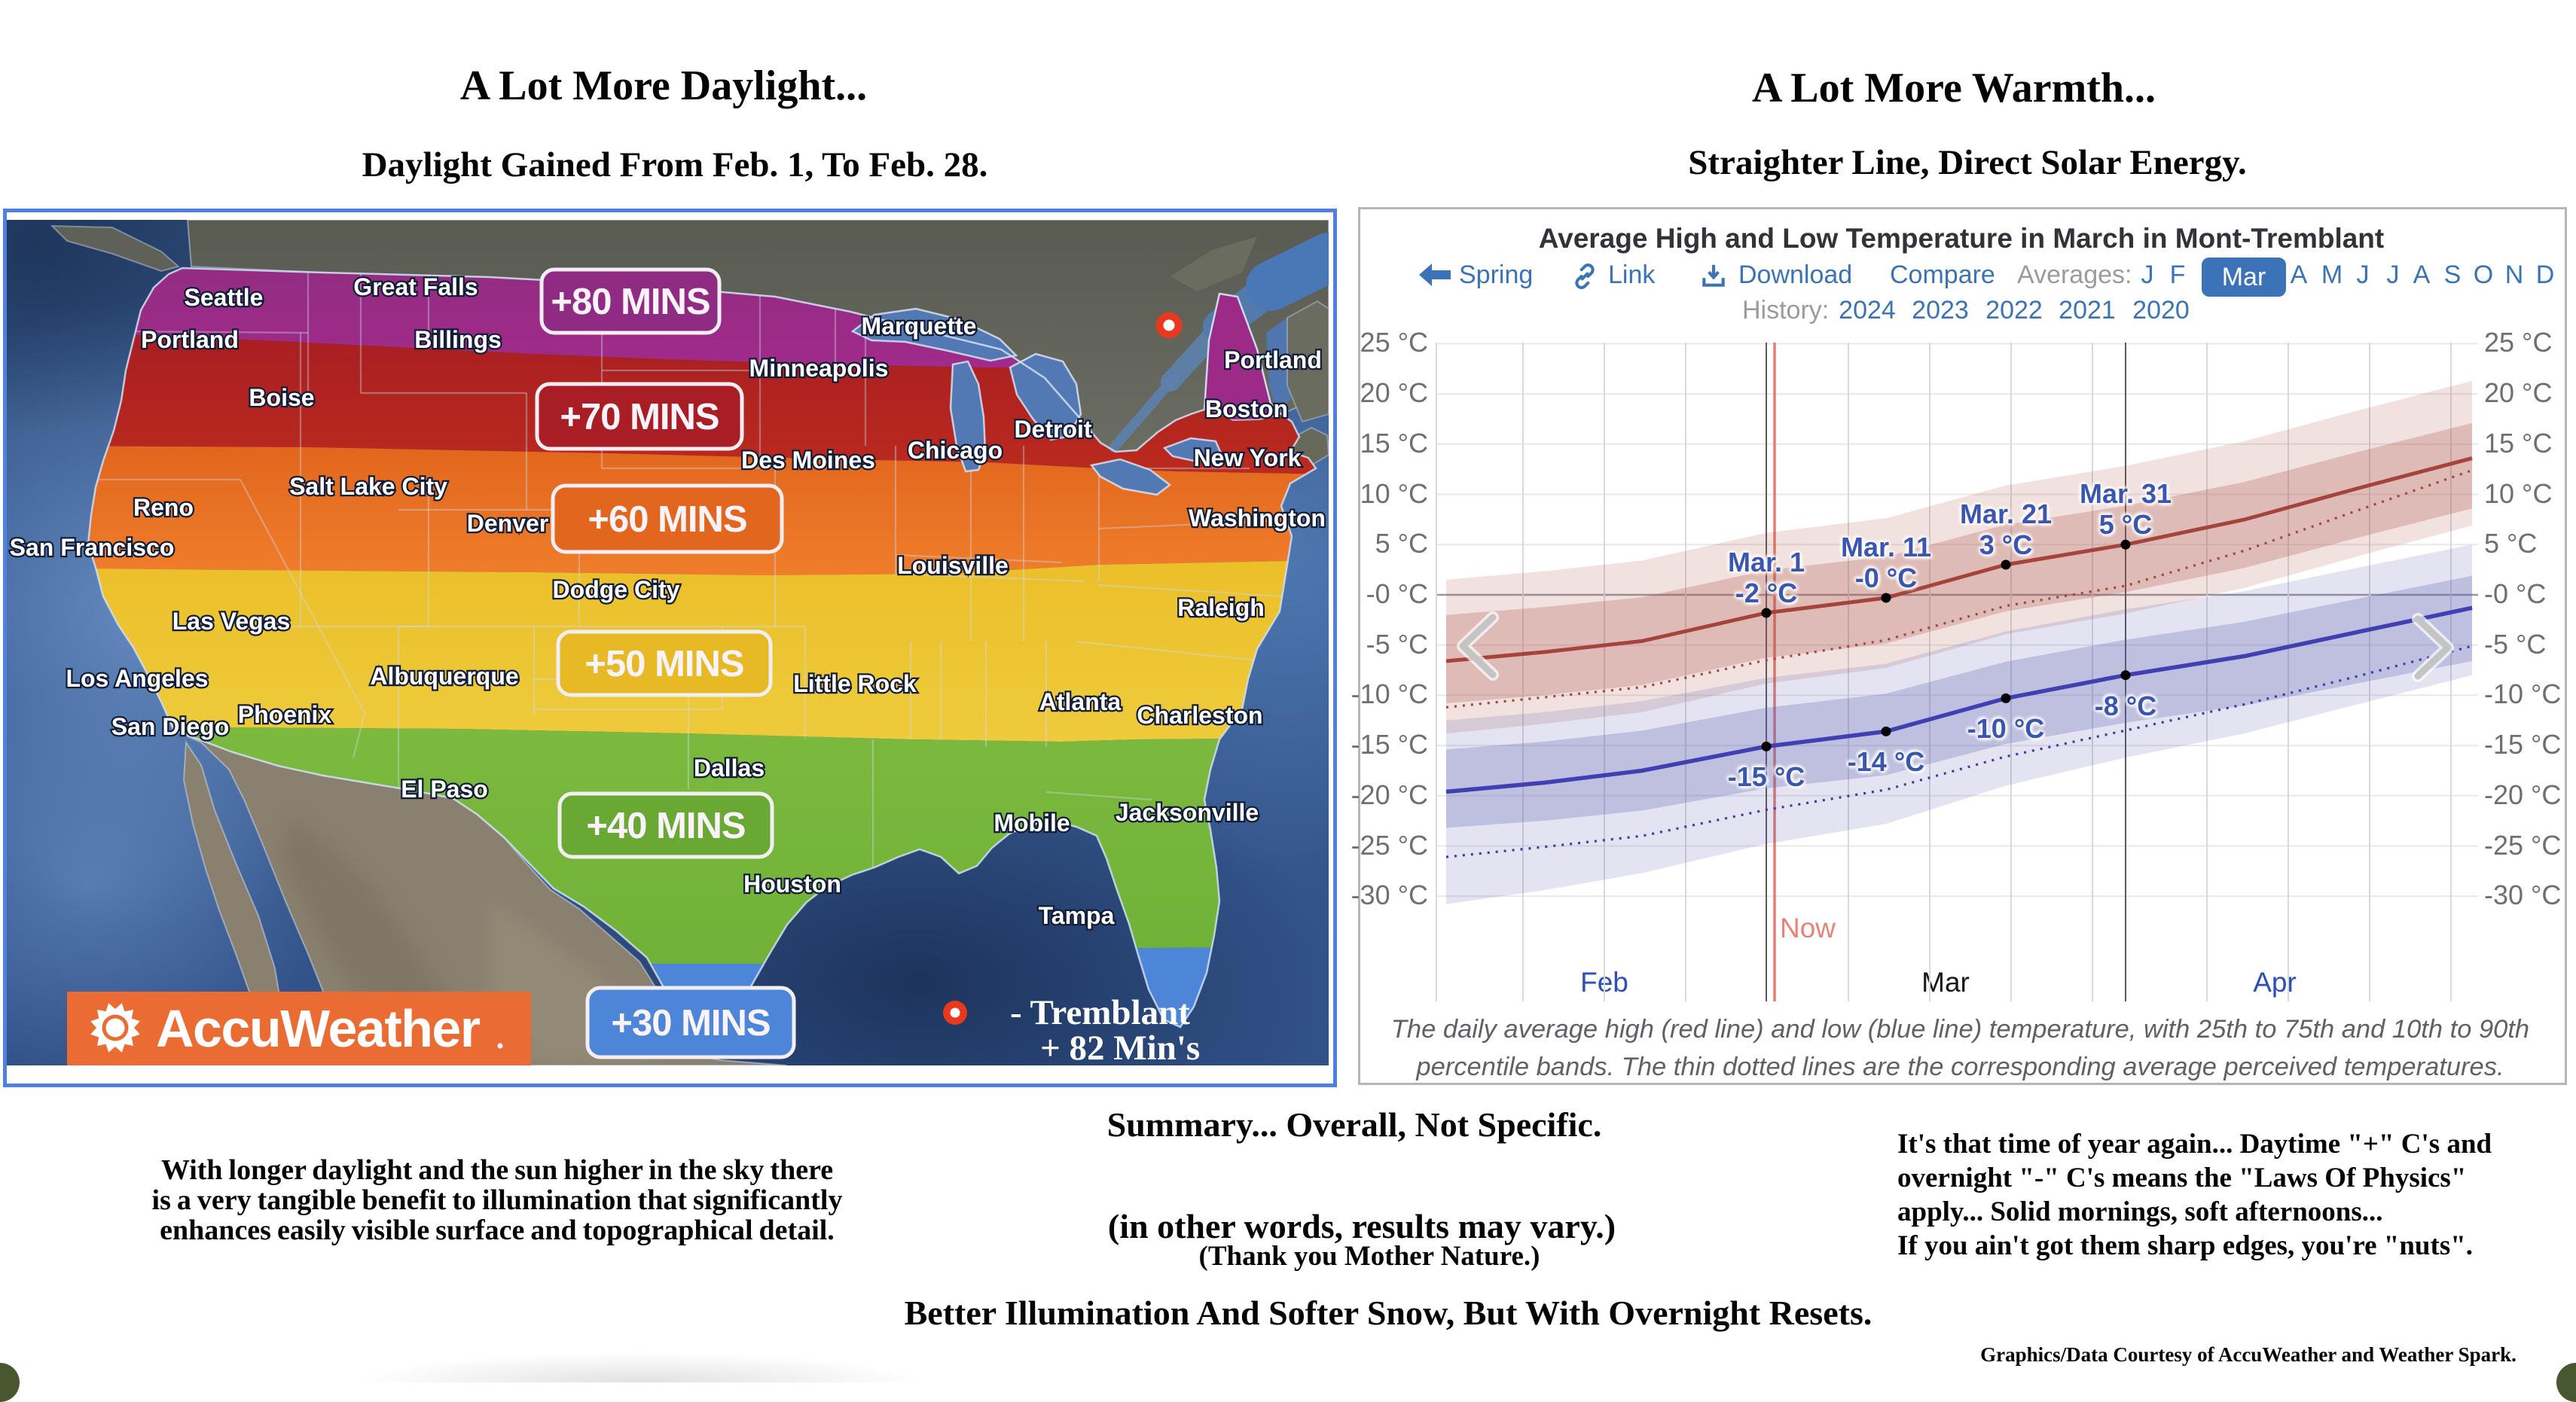 This screenshot has width=2576, height=1402. What do you see at coordinates (808, 460) in the screenshot?
I see `svg-text: Des Moines` at bounding box center [808, 460].